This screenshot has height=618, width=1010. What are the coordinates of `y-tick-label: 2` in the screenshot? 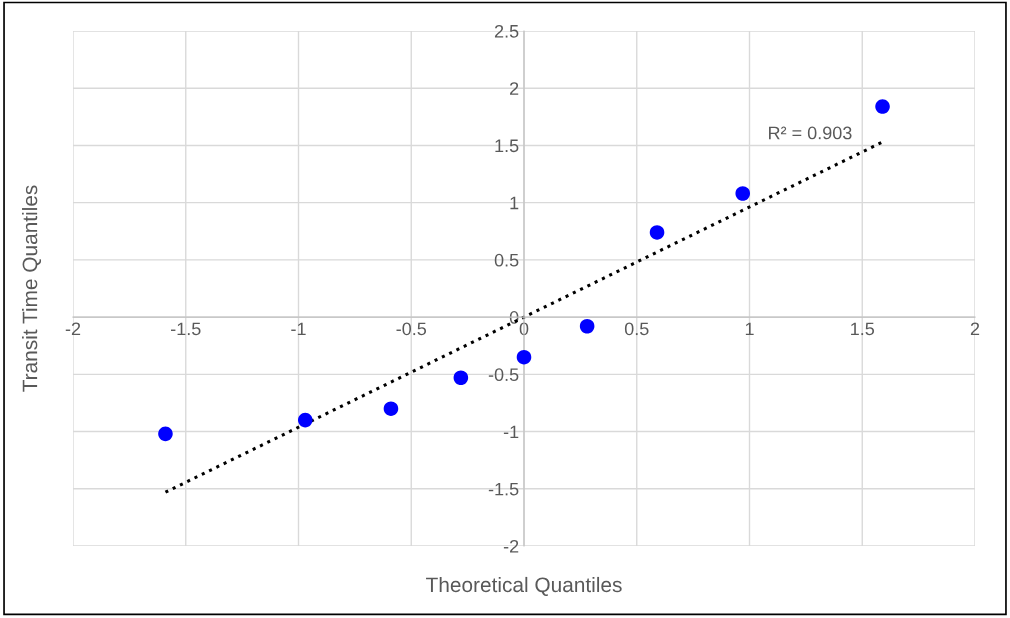 It's located at (514, 88).